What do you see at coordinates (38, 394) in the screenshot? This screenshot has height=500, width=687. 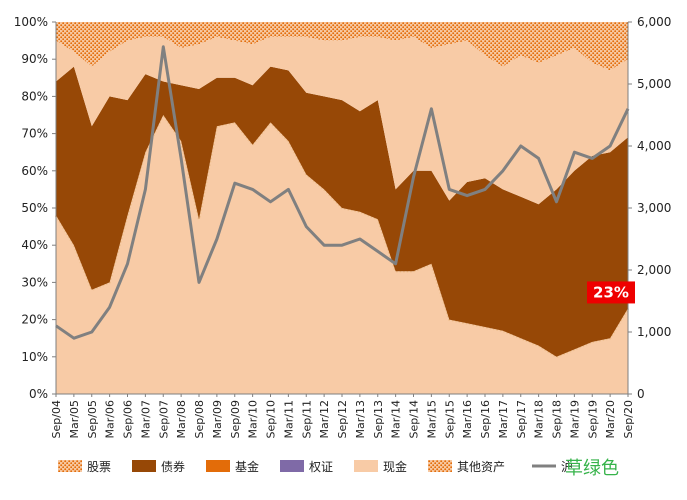 I see `y-left-tick-label: 0%` at bounding box center [38, 394].